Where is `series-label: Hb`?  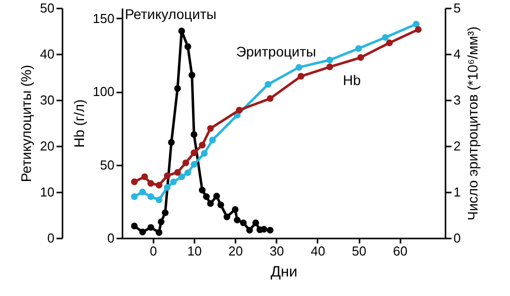
series-label: Hb is located at coordinates (351, 80).